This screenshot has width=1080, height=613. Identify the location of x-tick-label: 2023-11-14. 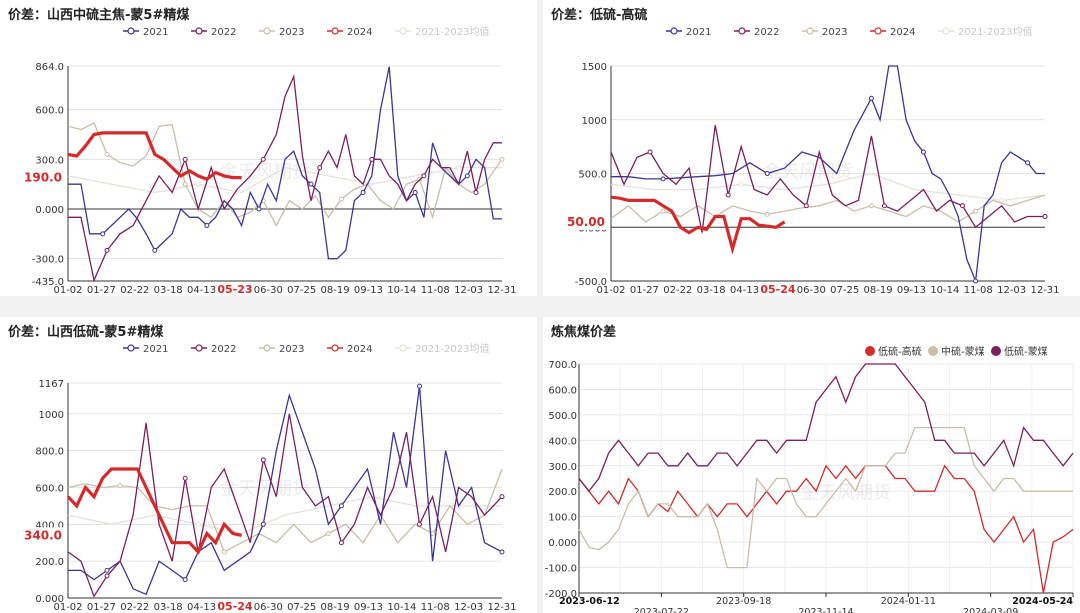
(825, 610).